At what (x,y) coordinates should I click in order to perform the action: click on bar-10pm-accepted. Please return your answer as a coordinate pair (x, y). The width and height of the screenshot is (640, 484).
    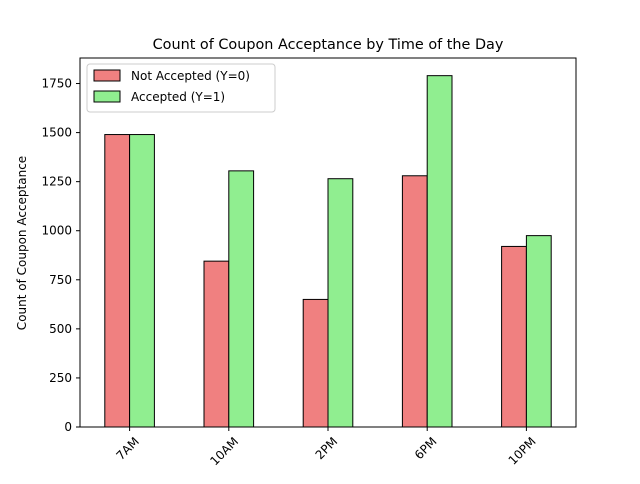
    Looking at the image, I should click on (538, 331).